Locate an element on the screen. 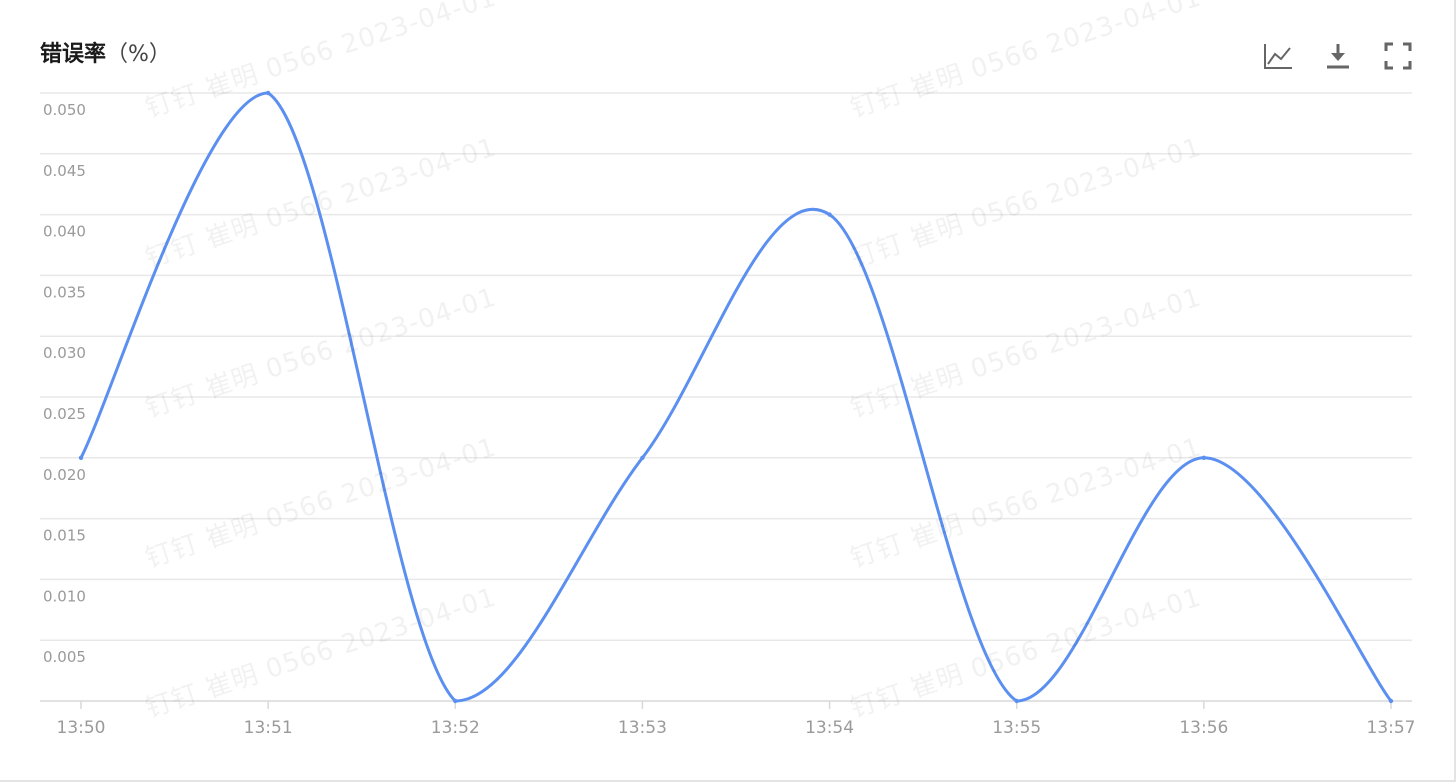  x-tick-label: 13:51 is located at coordinates (268, 728).